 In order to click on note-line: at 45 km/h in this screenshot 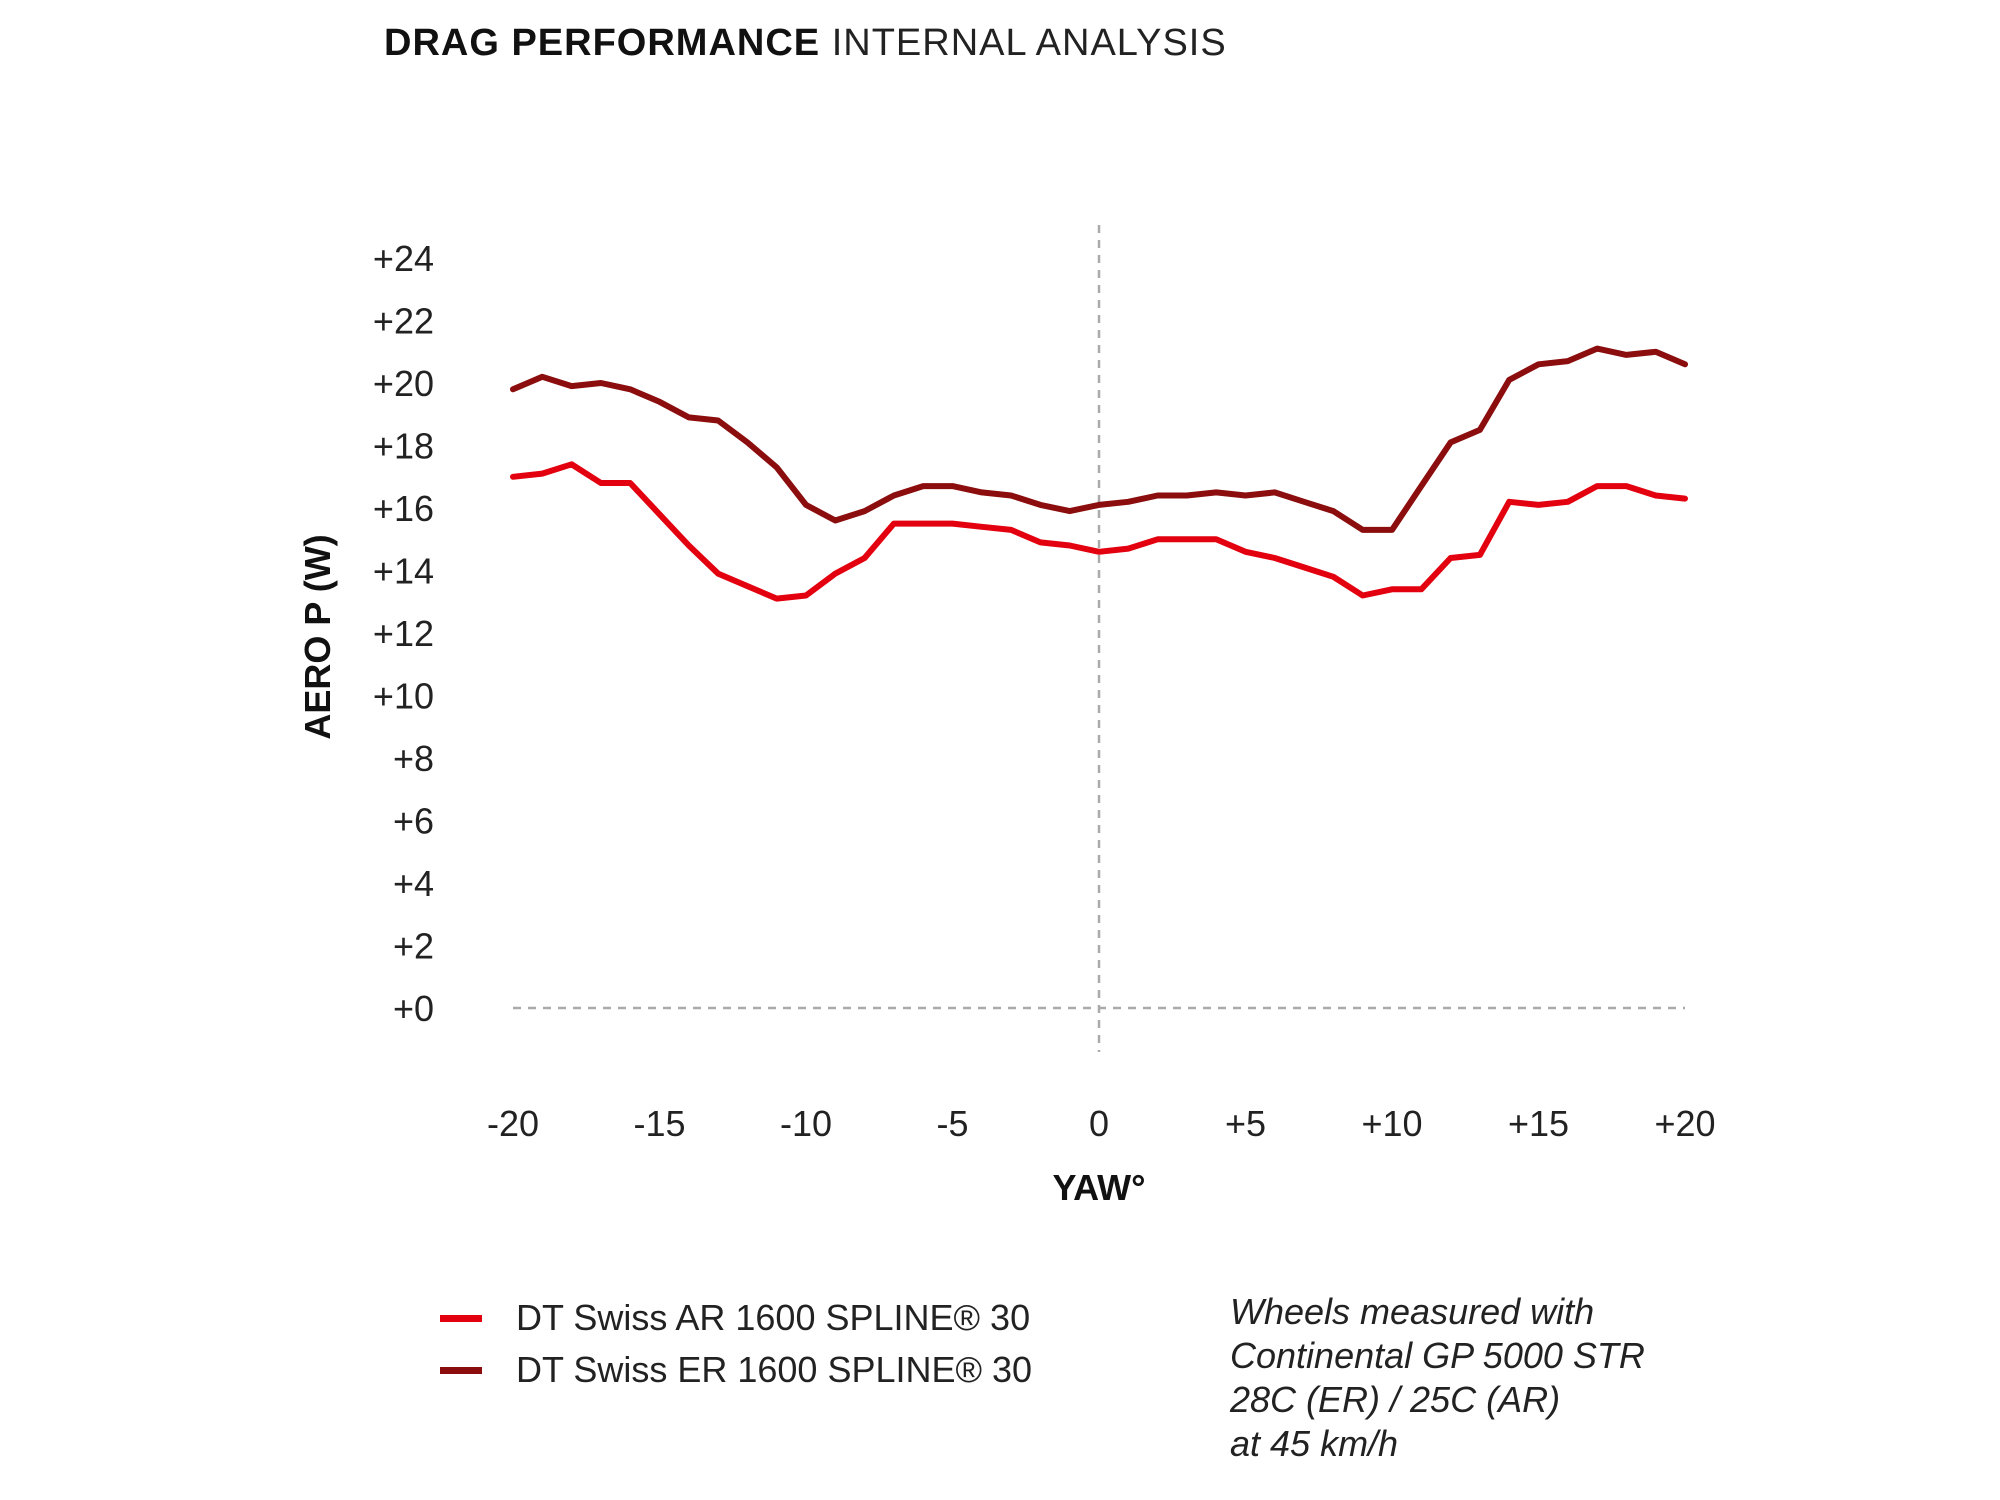, I will do `click(1314, 1443)`.